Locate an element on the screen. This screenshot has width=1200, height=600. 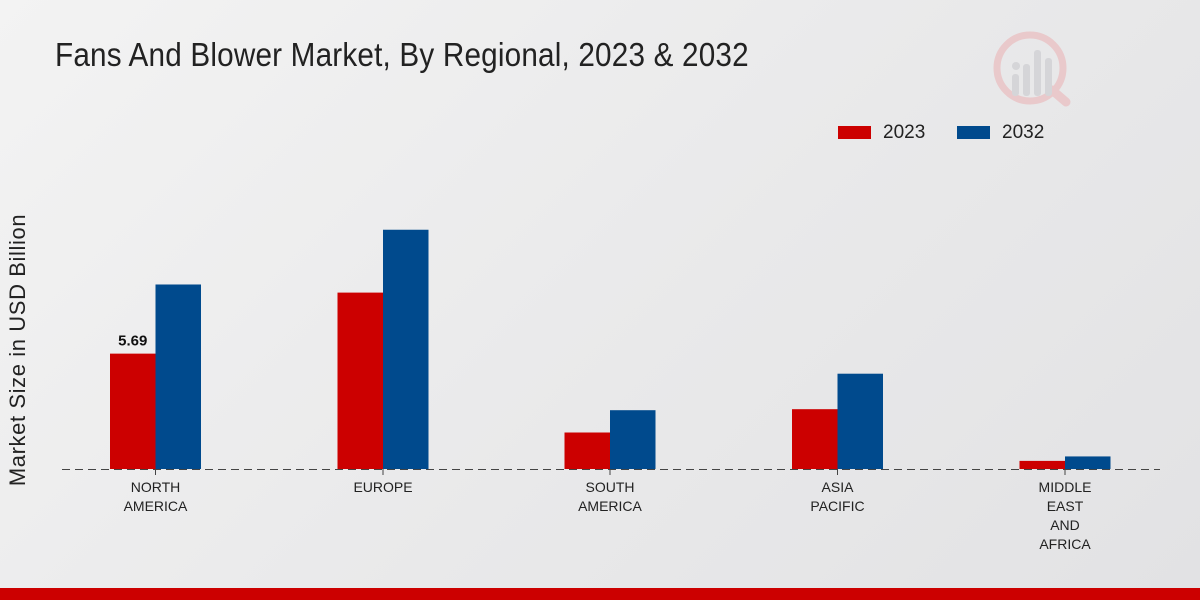
legend-label-2023: 2023 is located at coordinates (904, 132).